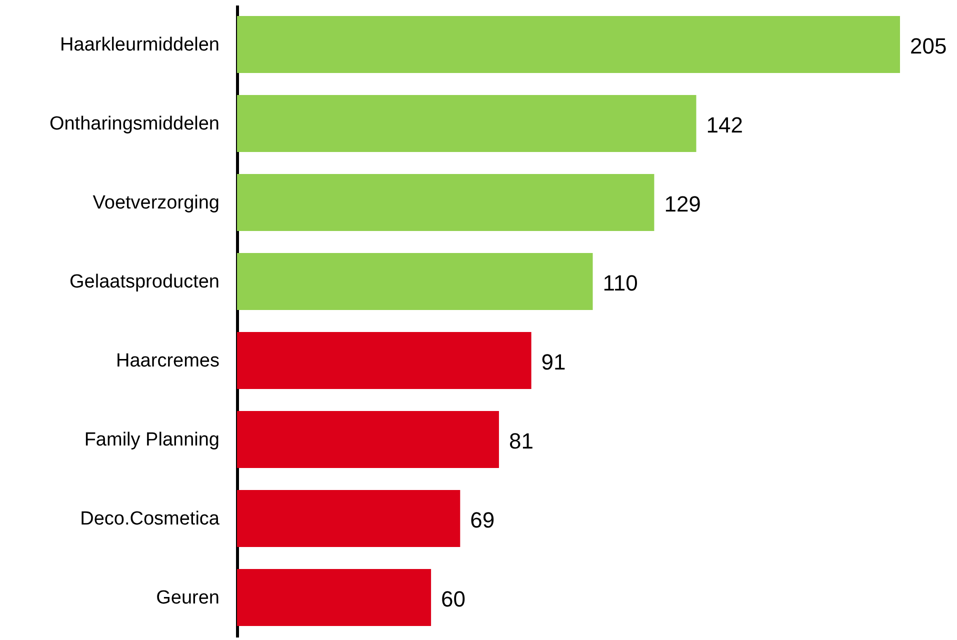  Describe the element at coordinates (453, 599) in the screenshot. I see `data-label: 60` at that location.